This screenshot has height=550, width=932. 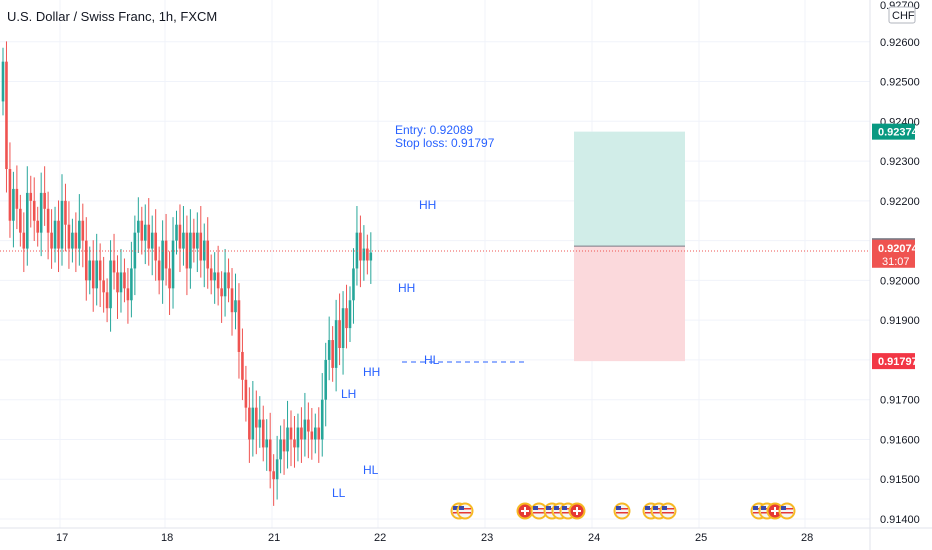 I want to click on time-axis: 17 18 21 22 23 24 25 28, so click(x=466, y=535).